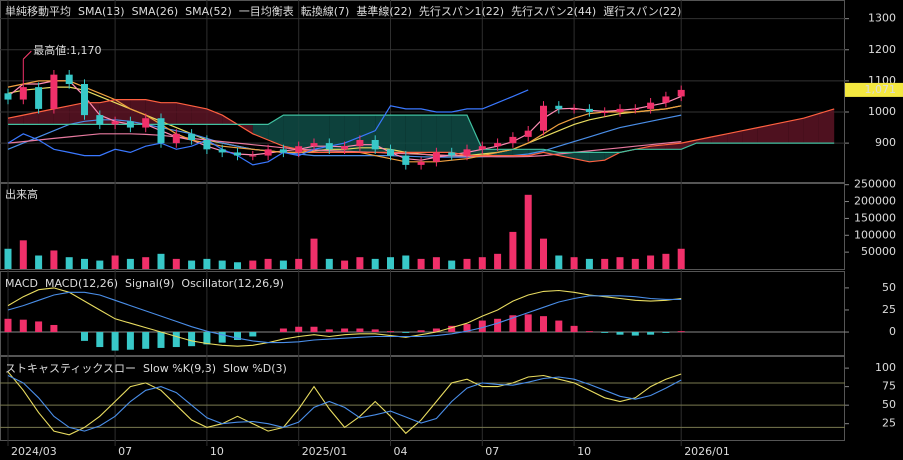  What do you see at coordinates (266, 11) in the screenshot?
I see `legend-entry: 一目均衡表` at bounding box center [266, 11].